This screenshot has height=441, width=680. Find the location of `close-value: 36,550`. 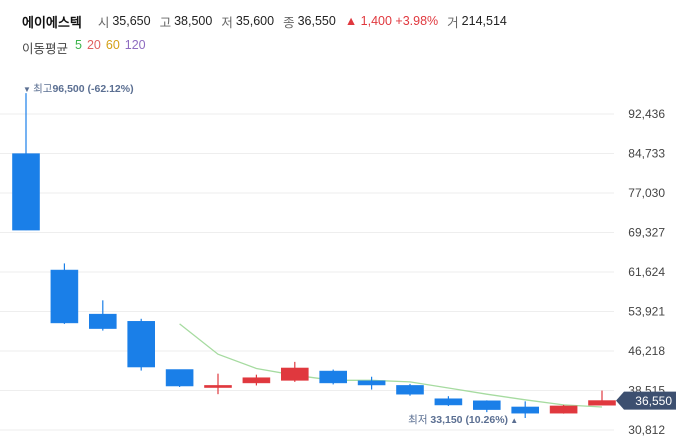

close-value: 36,550 is located at coordinates (316, 21).